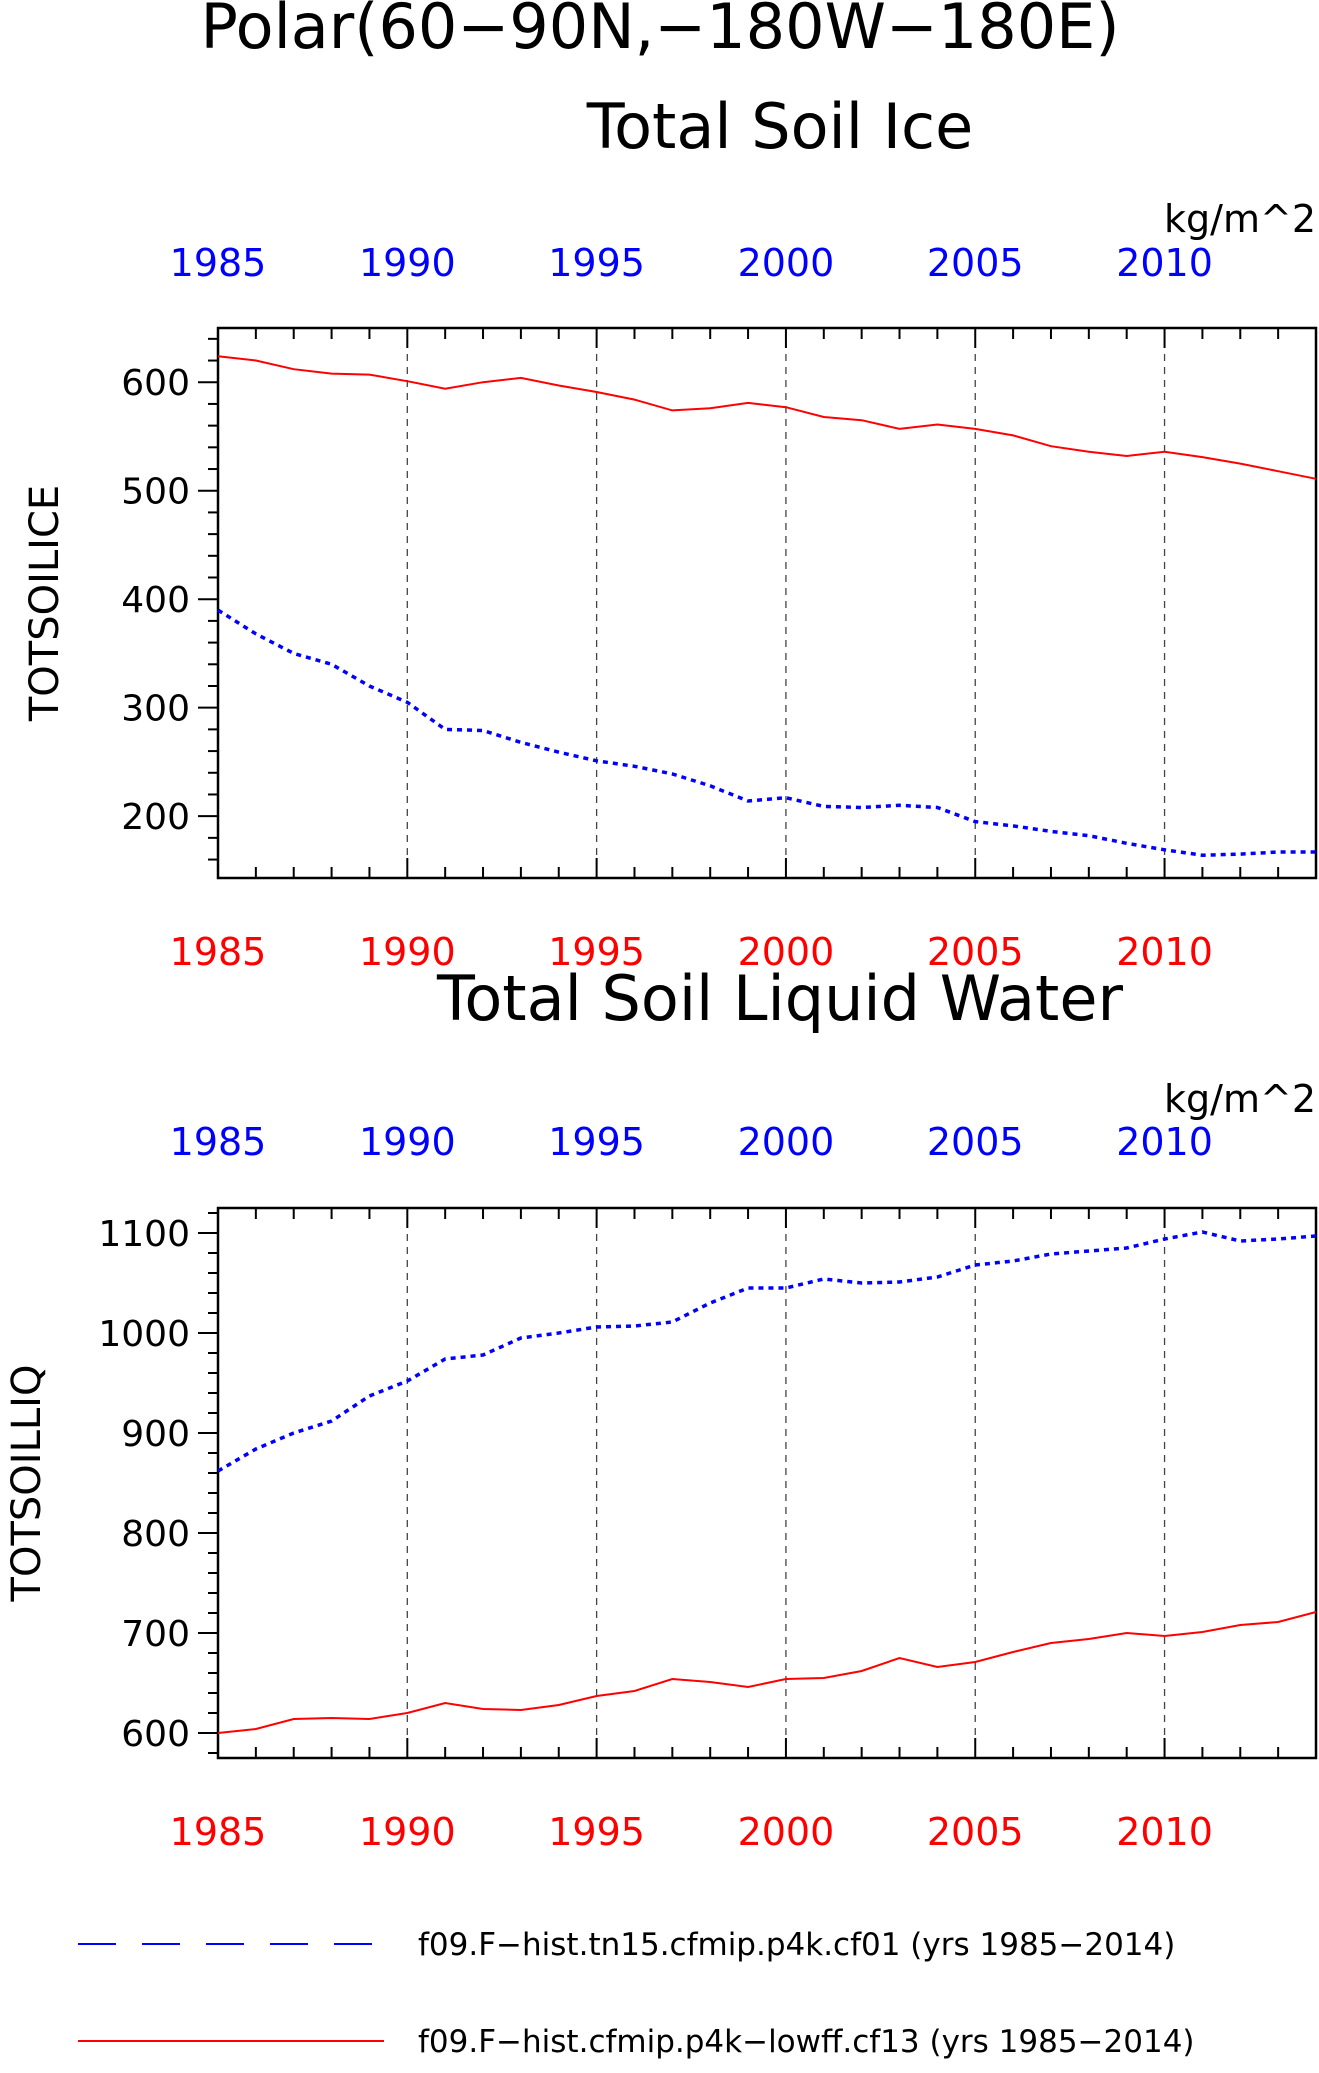  Describe the element at coordinates (975, 263) in the screenshot. I see `x-tick-label-top: 2005` at that location.